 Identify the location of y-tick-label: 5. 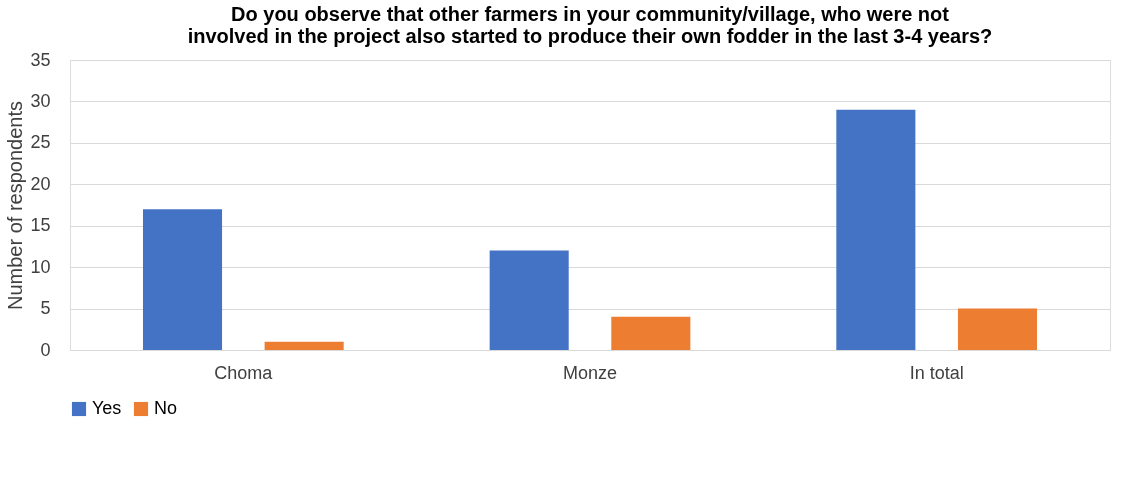
(45, 308).